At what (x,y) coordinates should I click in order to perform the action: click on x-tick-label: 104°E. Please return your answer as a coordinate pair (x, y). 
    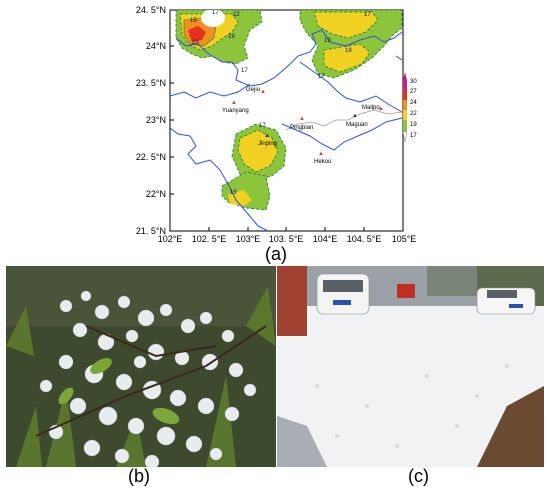
    Looking at the image, I should click on (325, 239).